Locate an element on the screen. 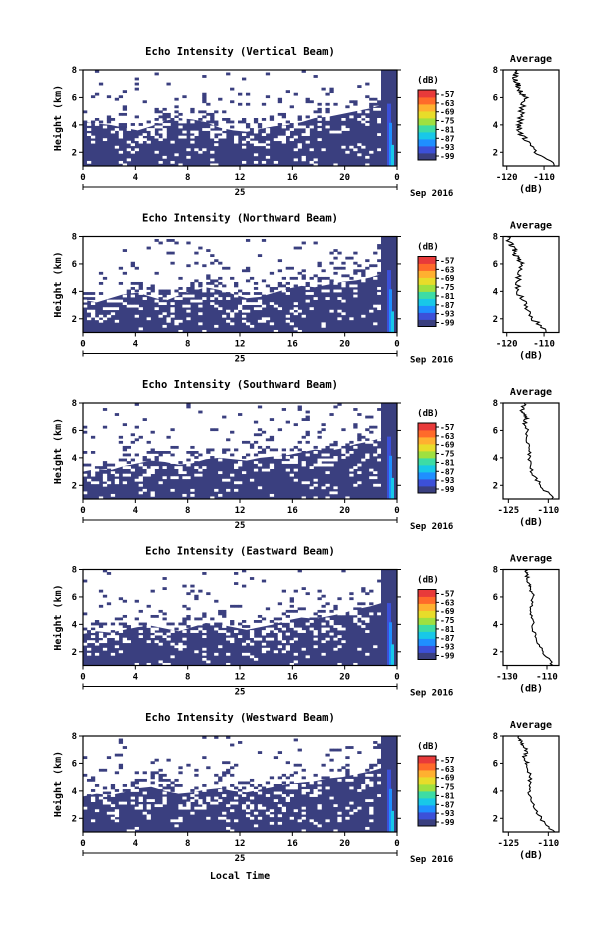 This screenshot has height=929, width=610. average-y-tick-label: 6 is located at coordinates (495, 431).